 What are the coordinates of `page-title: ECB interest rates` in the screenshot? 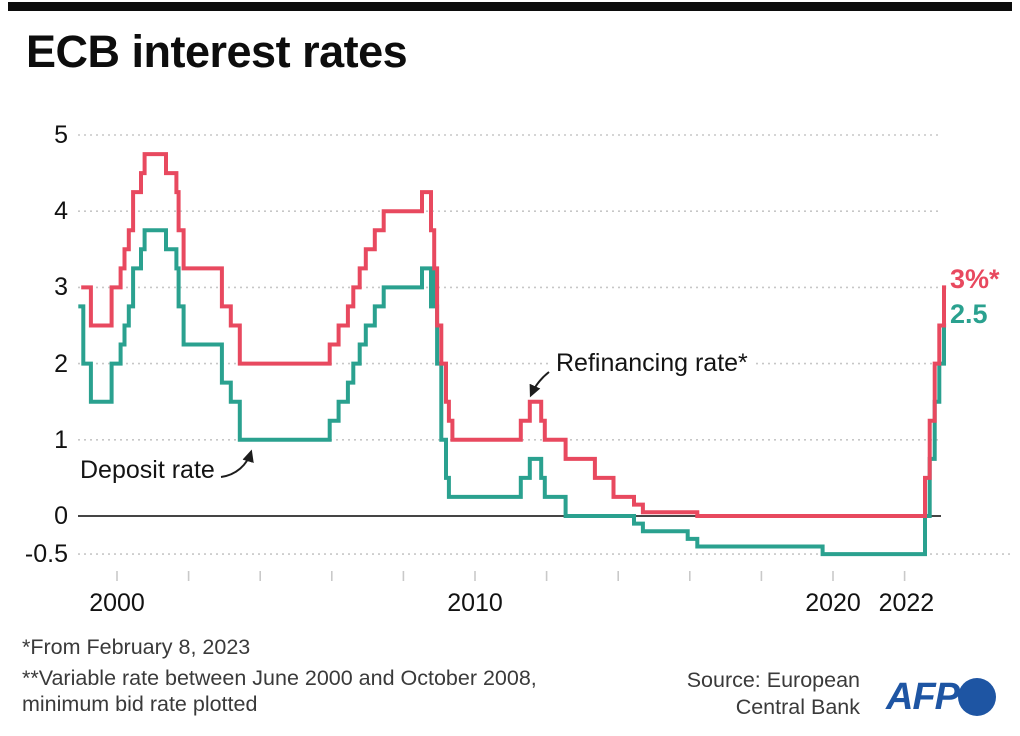 It's located at (217, 51).